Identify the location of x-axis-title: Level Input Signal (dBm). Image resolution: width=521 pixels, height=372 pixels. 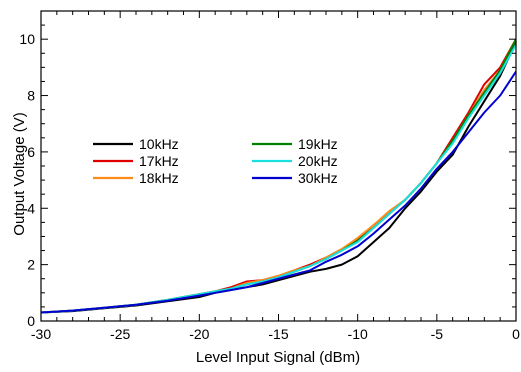
(278, 357).